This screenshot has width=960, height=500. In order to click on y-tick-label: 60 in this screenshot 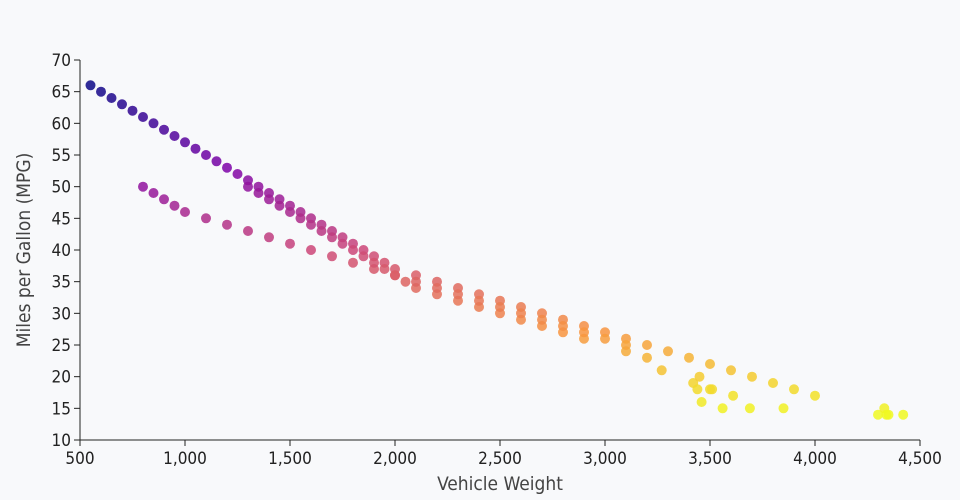, I will do `click(61, 124)`.